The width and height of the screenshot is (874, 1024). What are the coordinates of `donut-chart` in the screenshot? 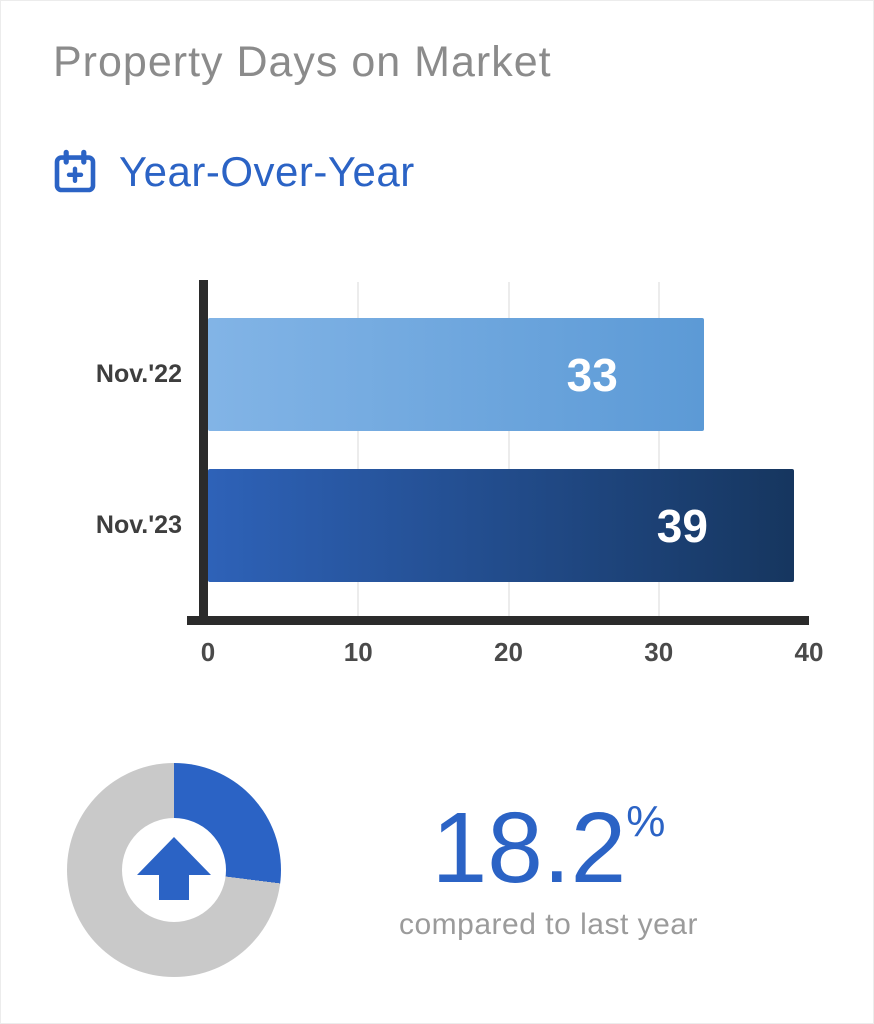 It's located at (174, 870).